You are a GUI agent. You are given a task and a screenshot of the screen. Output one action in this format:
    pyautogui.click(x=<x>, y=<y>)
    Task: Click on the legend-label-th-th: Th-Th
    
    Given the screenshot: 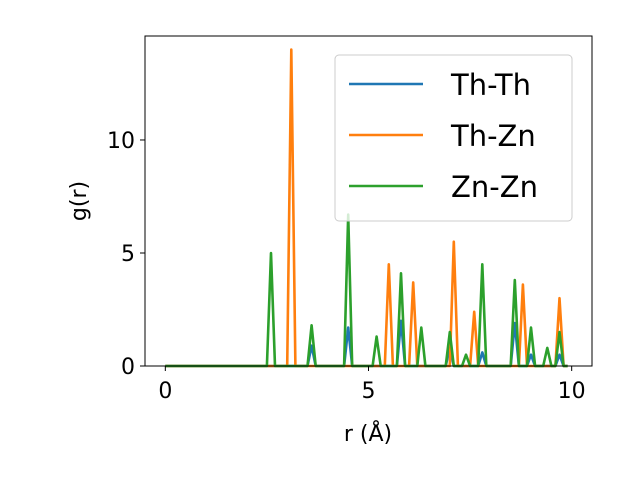 What is the action you would take?
    pyautogui.click(x=490, y=85)
    